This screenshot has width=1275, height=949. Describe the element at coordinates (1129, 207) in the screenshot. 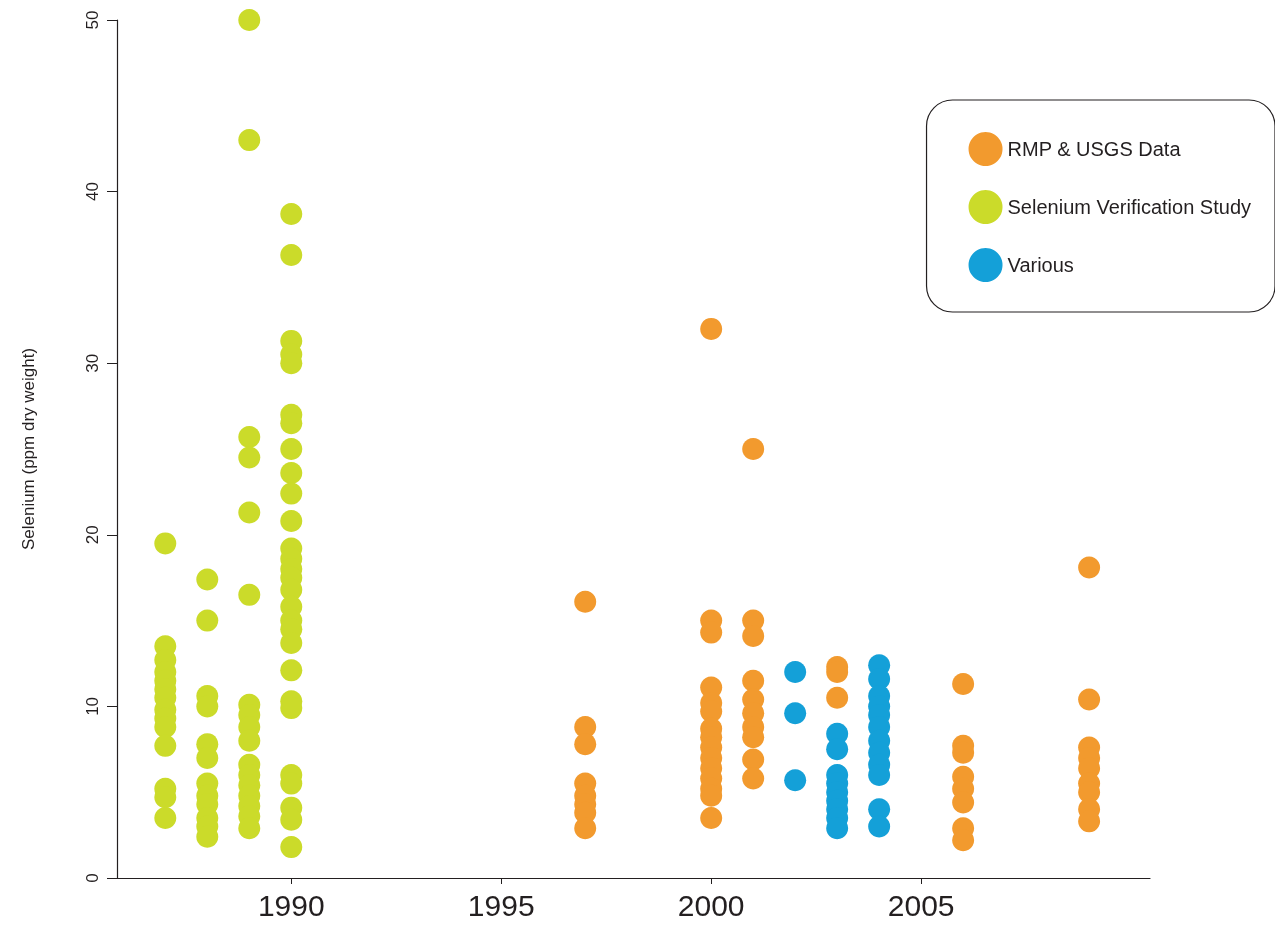

I see `legend-label: Selenium Verification Study` at that location.